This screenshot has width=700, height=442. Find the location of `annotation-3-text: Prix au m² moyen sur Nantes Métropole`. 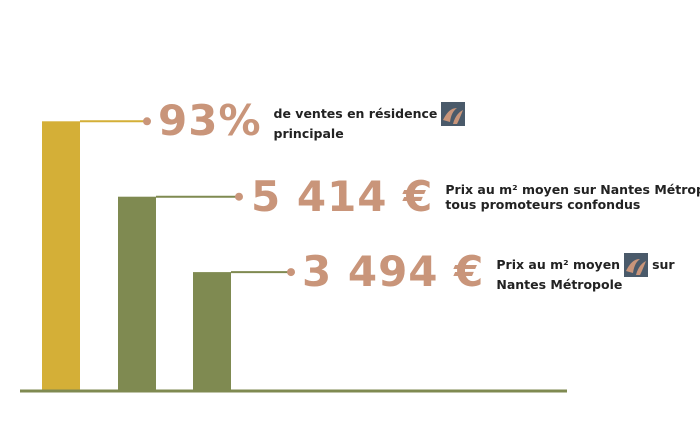

annotation-3-text: Prix au m² moyen sur Nantes Métropole is located at coordinates (585, 272).